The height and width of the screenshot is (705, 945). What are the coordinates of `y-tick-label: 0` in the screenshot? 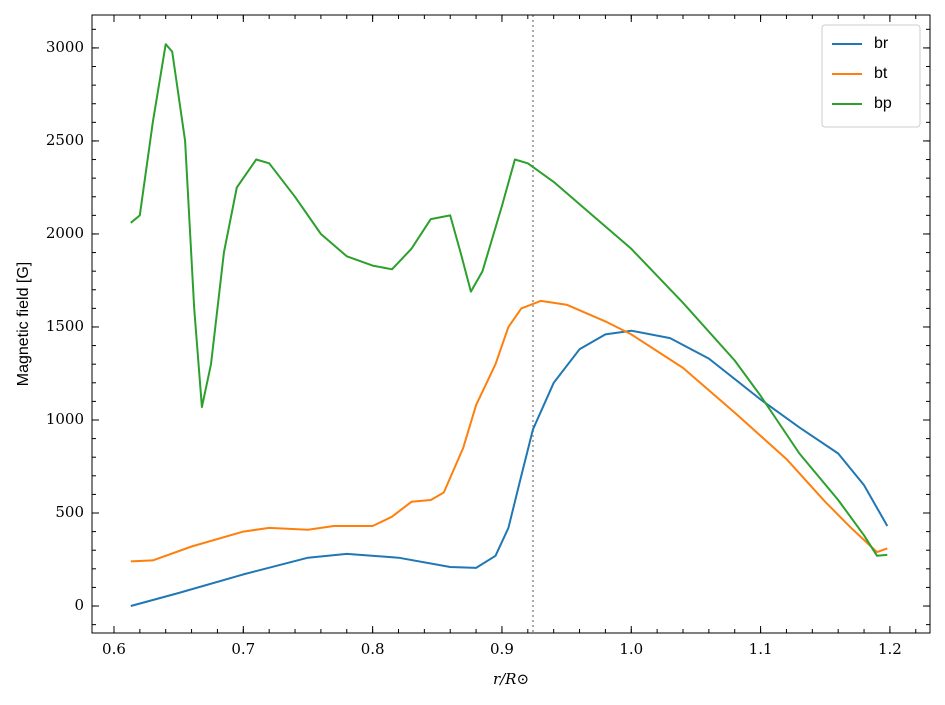 It's located at (79, 605).